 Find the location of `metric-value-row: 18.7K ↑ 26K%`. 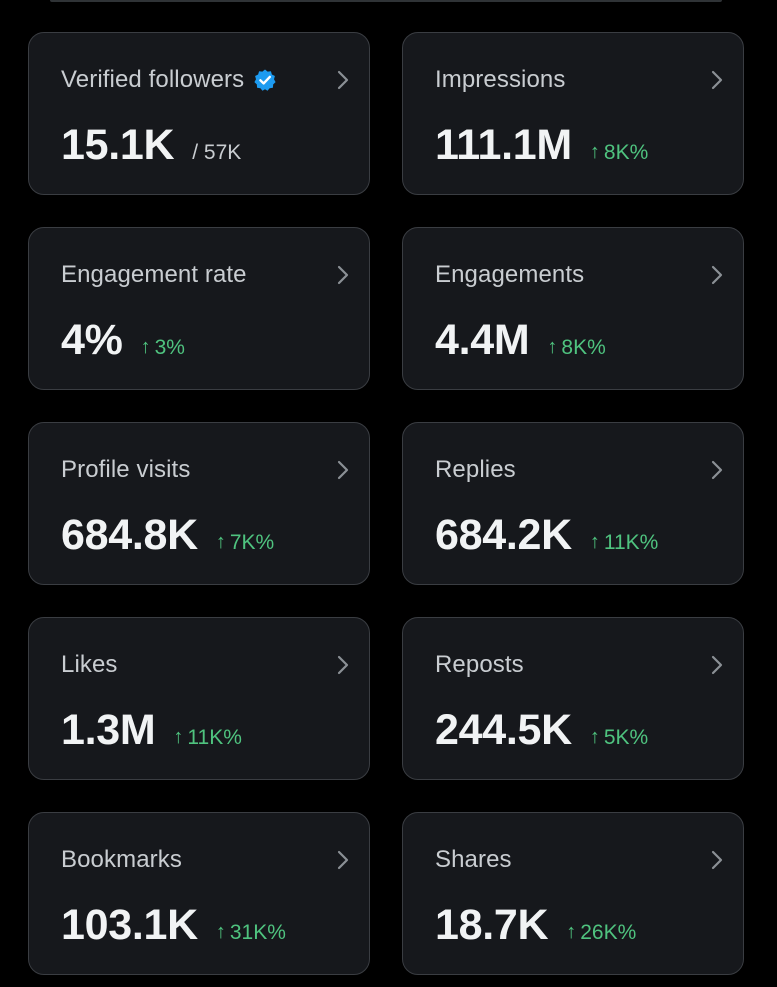

metric-value-row: 18.7K ↑ 26K% is located at coordinates (535, 925).